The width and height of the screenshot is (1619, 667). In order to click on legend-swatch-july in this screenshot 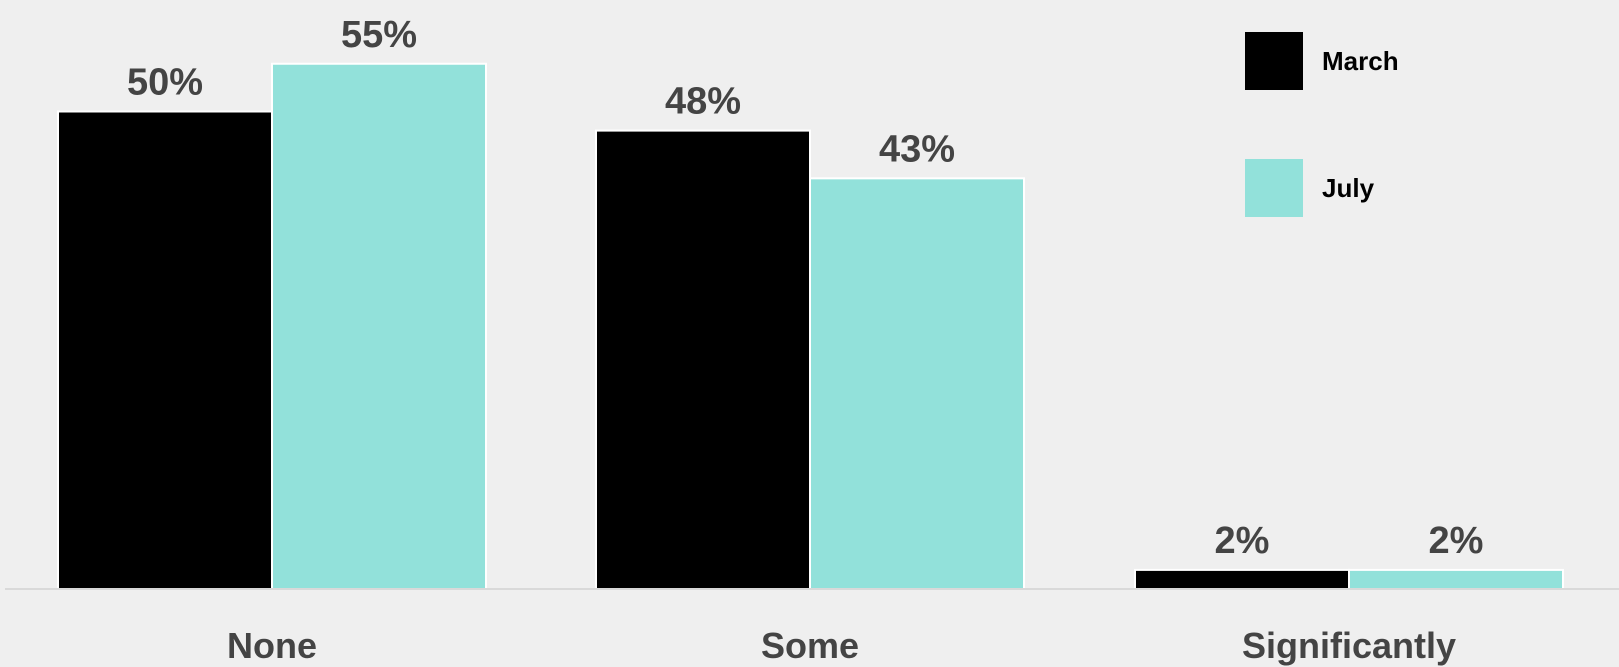, I will do `click(1274, 188)`.